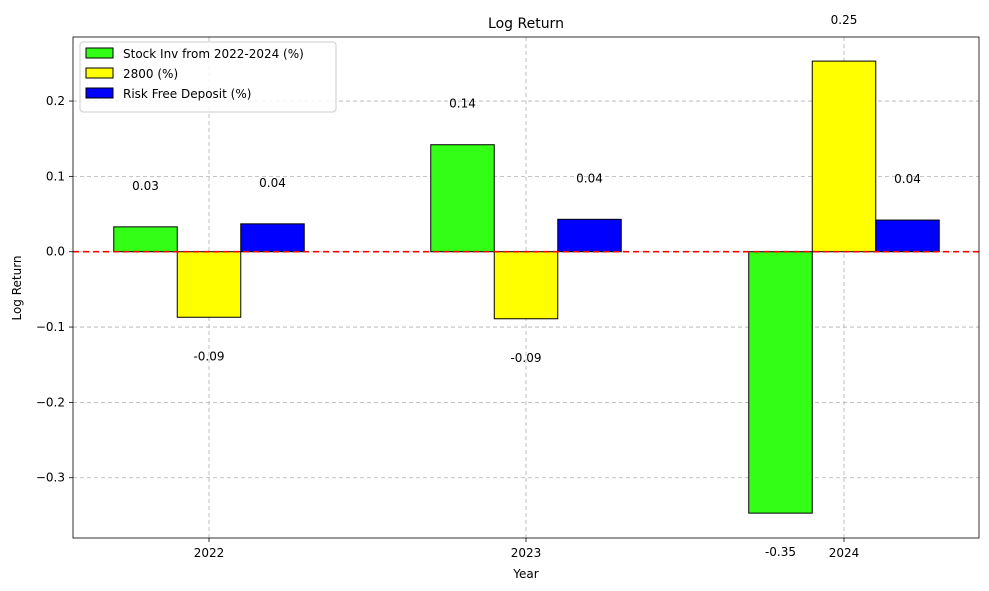 This screenshot has height=591, width=989. Describe the element at coordinates (50, 402) in the screenshot. I see `y-tick-label: −0.2` at that location.